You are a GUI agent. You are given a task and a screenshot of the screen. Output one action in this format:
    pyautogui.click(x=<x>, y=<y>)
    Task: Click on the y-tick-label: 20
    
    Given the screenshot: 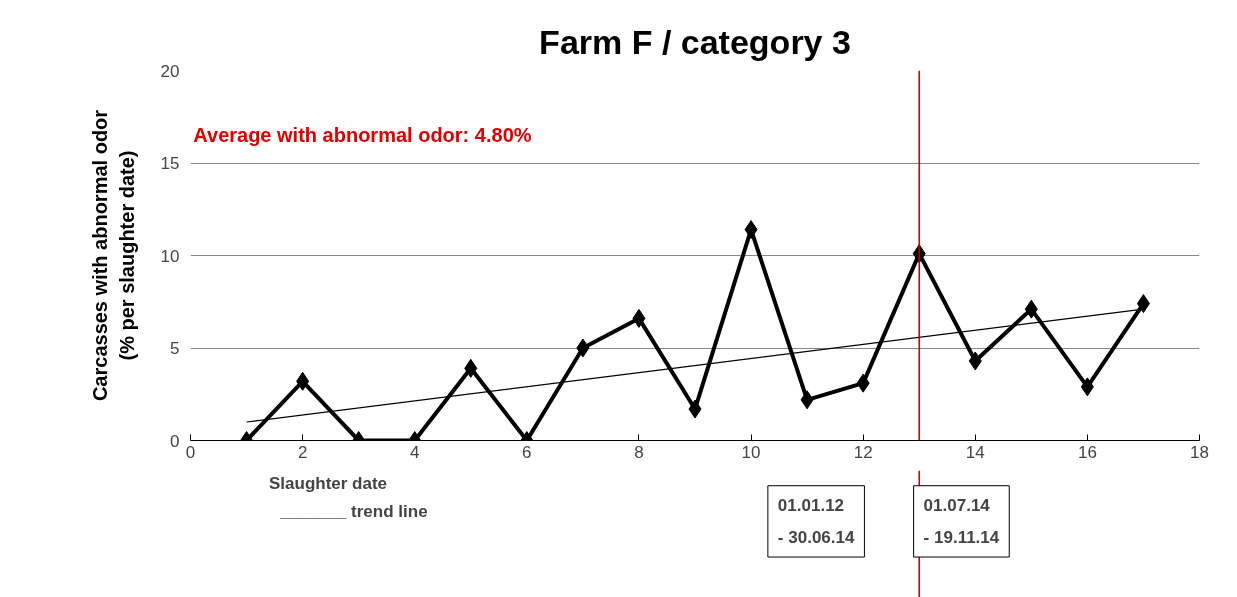 What is the action you would take?
    pyautogui.click(x=170, y=71)
    